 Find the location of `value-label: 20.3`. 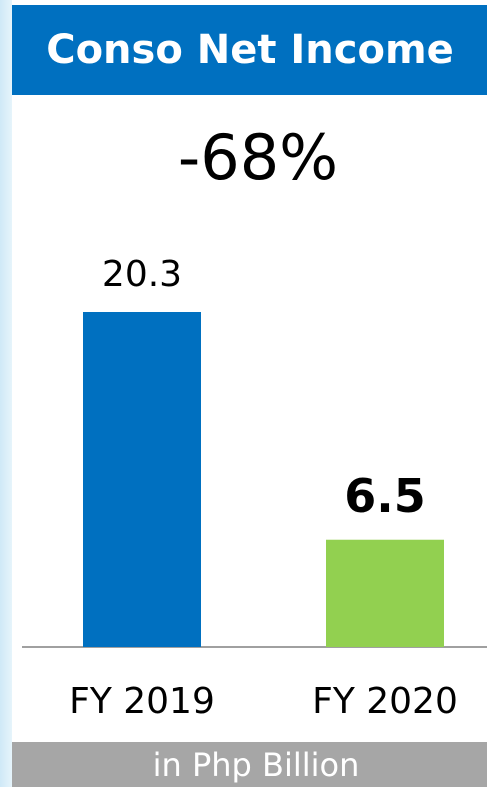

value-label: 20.3 is located at coordinates (142, 274).